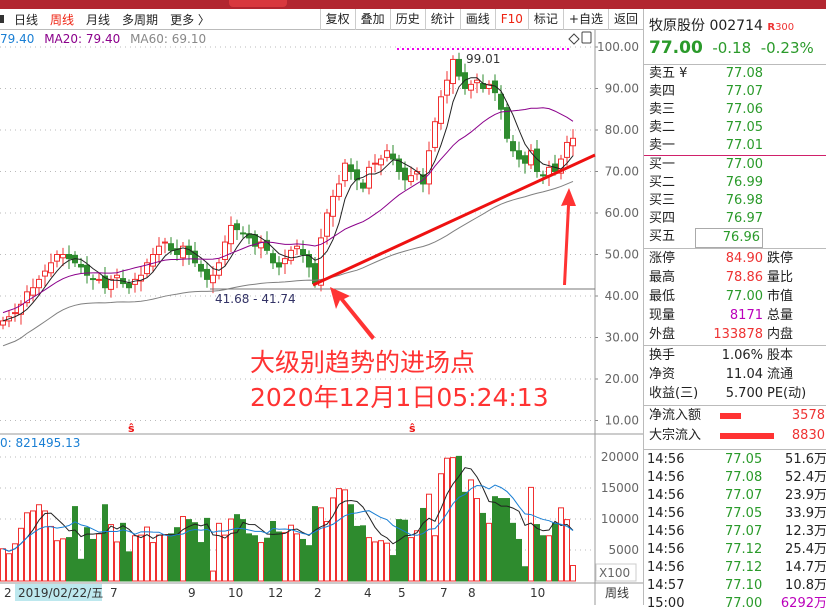  I want to click on flow-bar, so click(730, 416).